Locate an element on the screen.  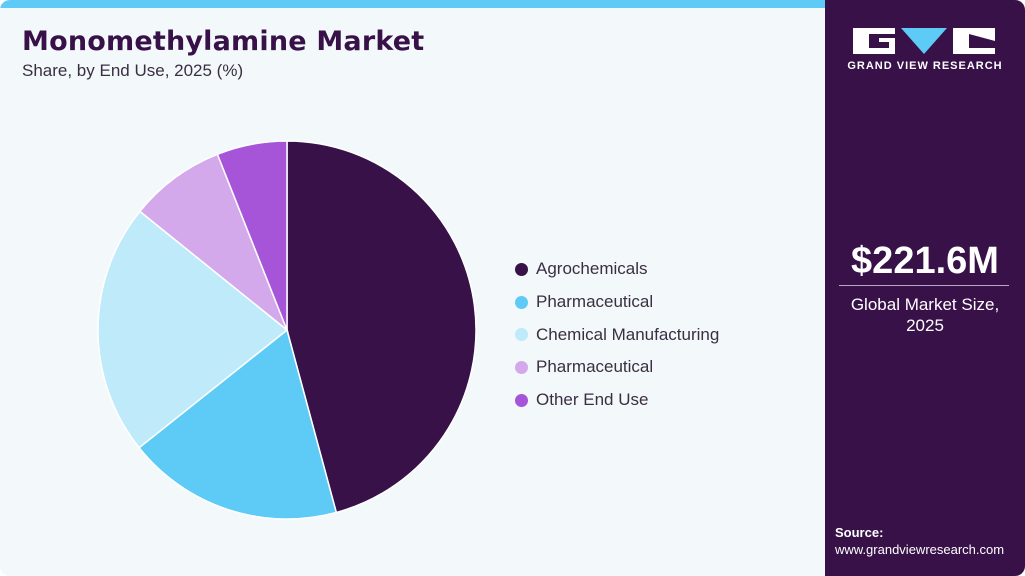
brand-name: GRAND VIEW RESEARCH is located at coordinates (925, 66).